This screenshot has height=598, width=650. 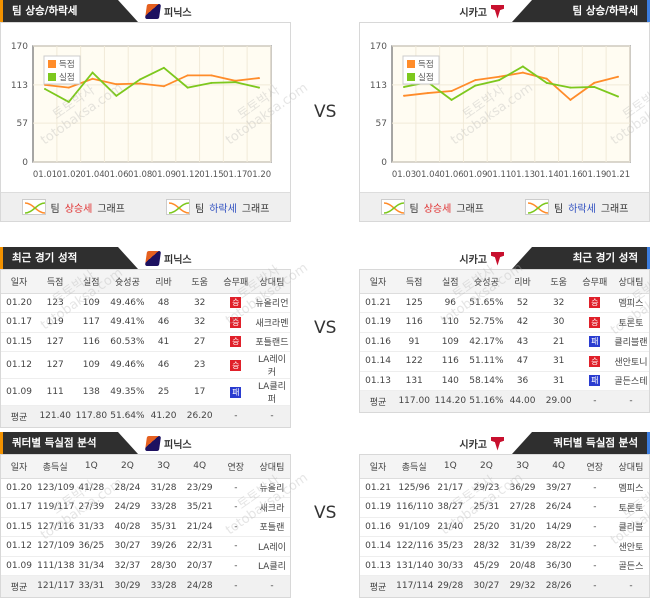 I want to click on table-cell: 39/27, so click(x=558, y=488).